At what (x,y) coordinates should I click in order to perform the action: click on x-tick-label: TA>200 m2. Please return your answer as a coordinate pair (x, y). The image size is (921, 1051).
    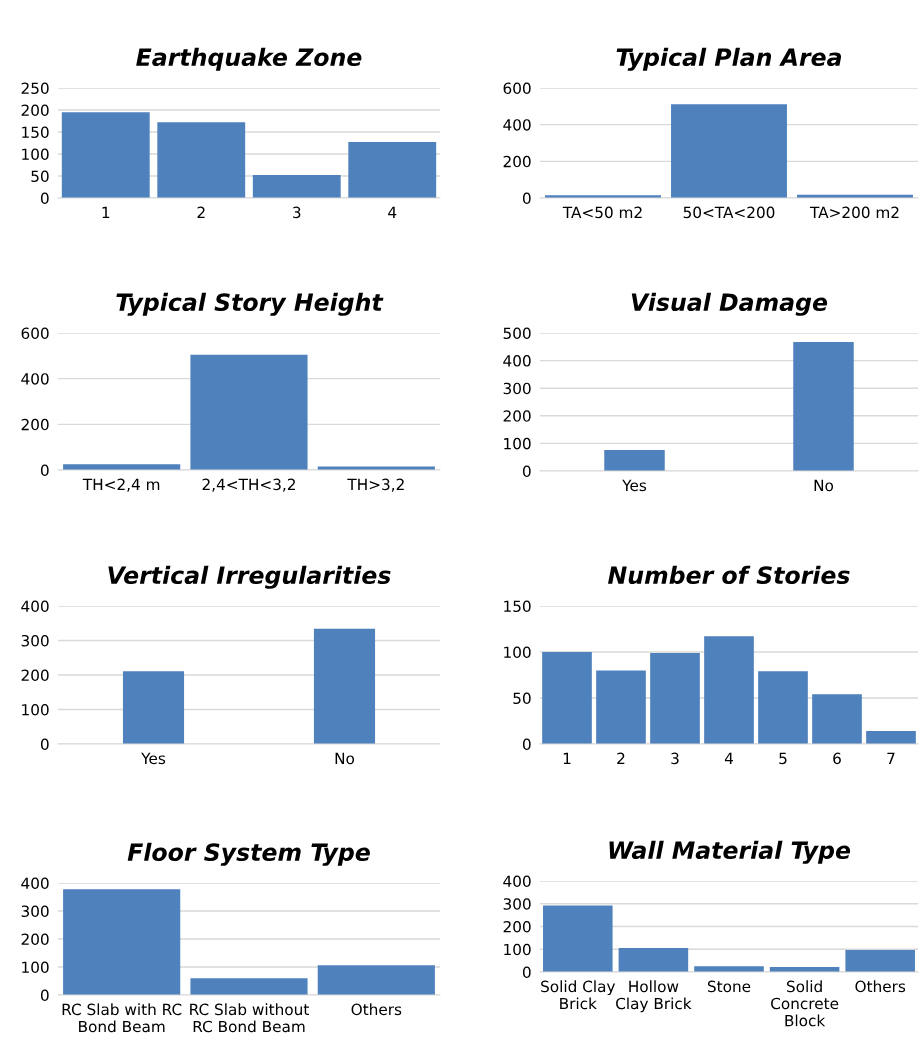
    Looking at the image, I should click on (854, 212).